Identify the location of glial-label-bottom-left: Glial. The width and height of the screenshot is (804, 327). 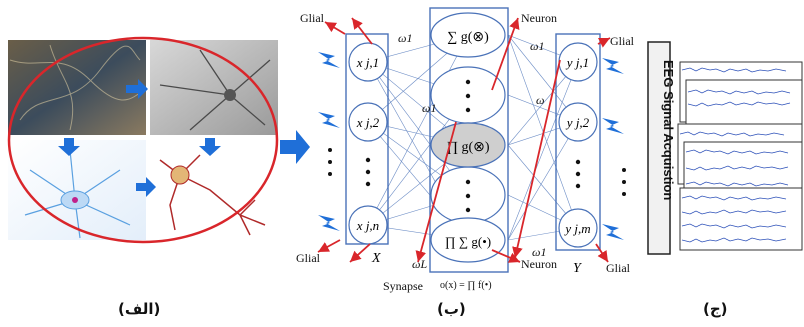
(308, 258).